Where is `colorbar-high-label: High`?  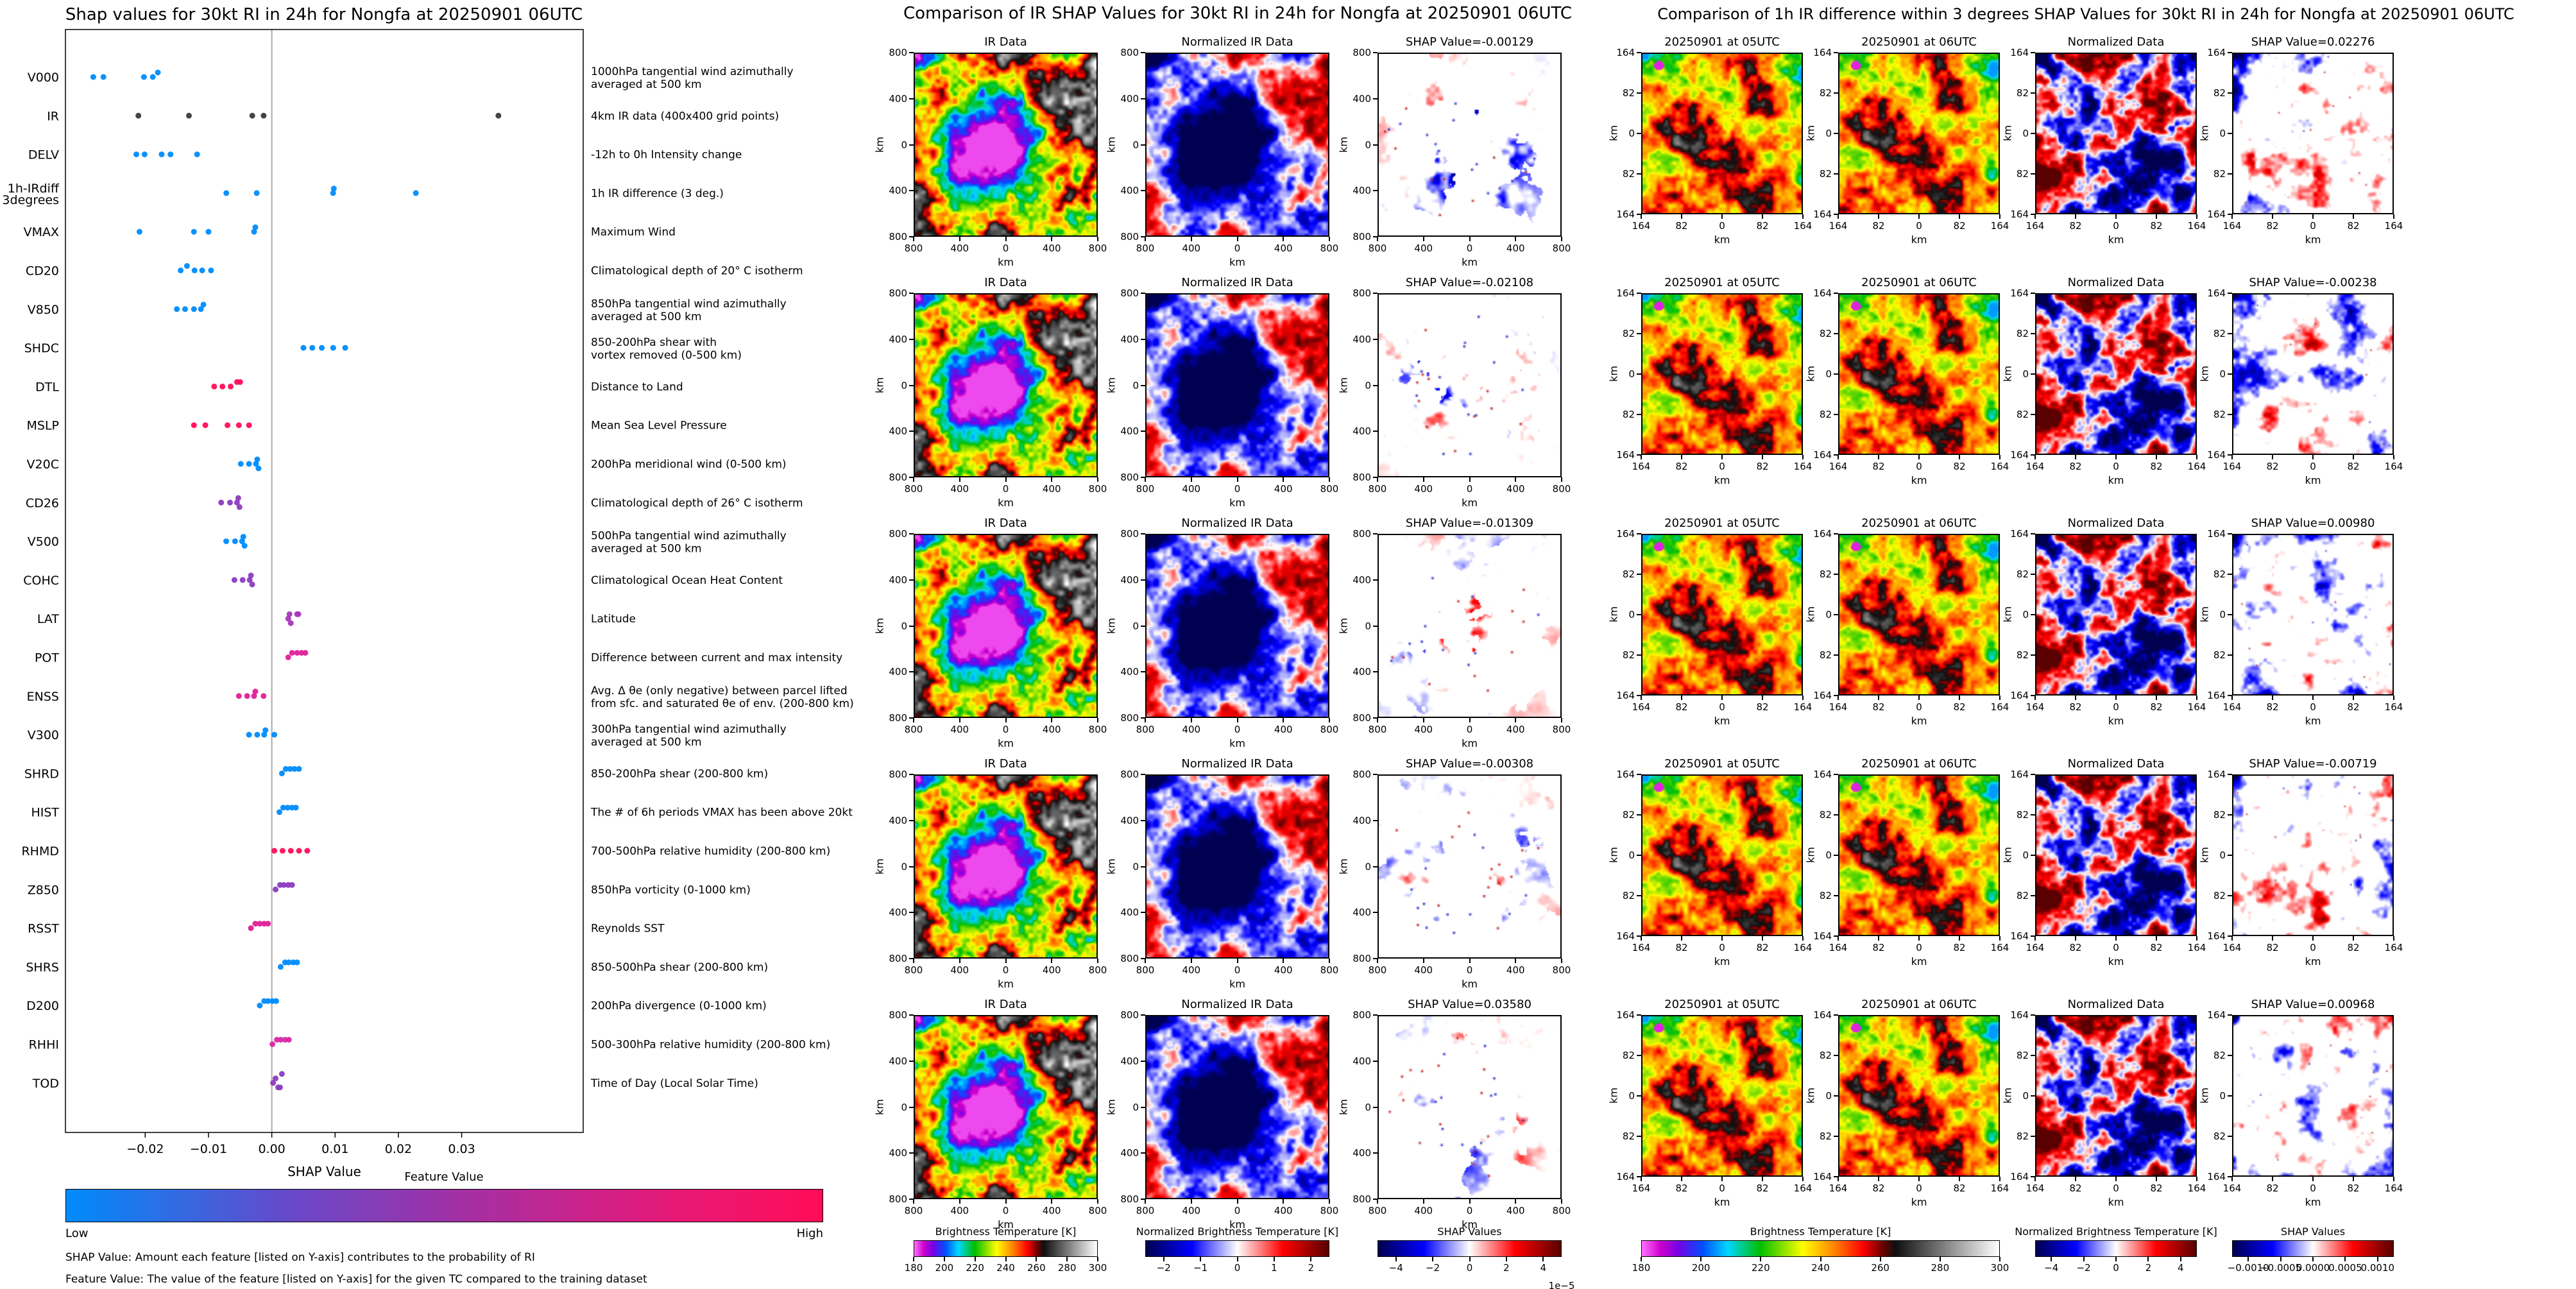
colorbar-high-label: High is located at coordinates (809, 1233).